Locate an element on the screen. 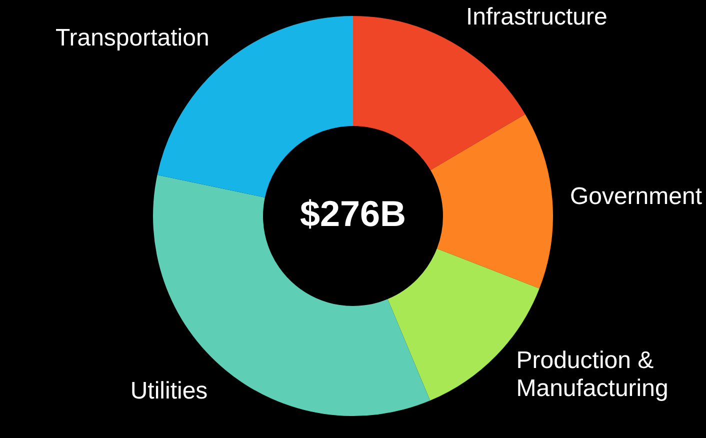 The width and height of the screenshot is (706, 438). slice-label: Transportation is located at coordinates (132, 38).